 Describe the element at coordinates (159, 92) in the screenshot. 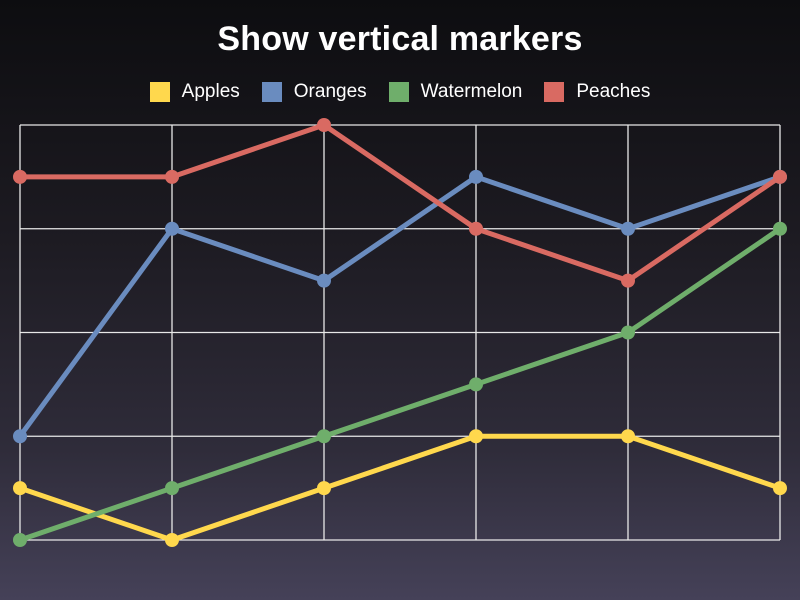

I see `legend-swatch-apples` at that location.